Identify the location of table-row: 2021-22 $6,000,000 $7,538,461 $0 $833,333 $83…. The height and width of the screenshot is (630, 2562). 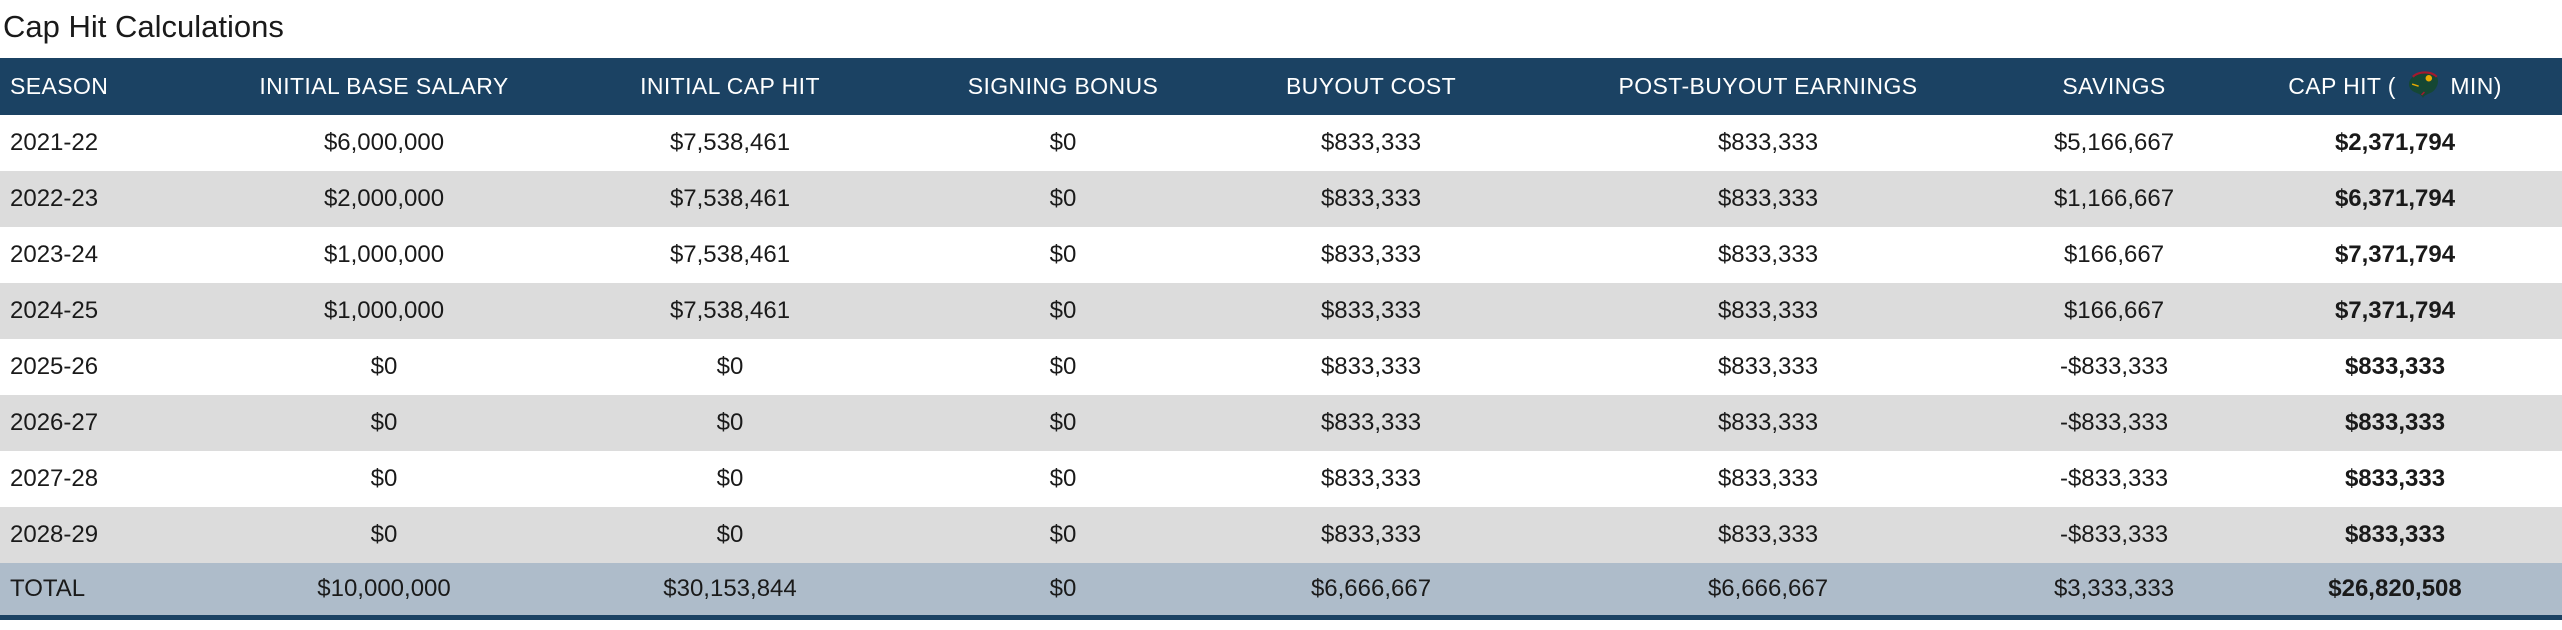
(1281, 143).